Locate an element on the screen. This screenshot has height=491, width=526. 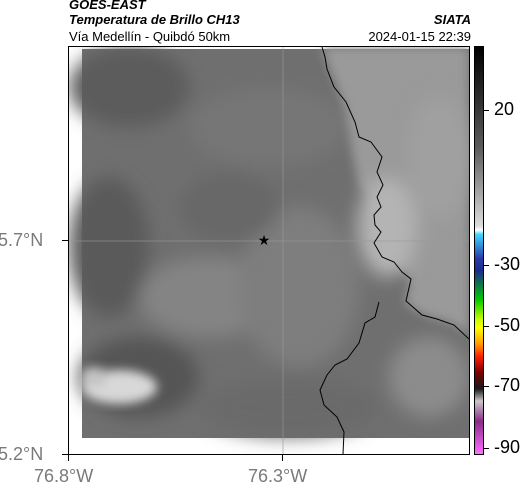
lon-tick-76-8: 76.8°W is located at coordinates (64, 476).